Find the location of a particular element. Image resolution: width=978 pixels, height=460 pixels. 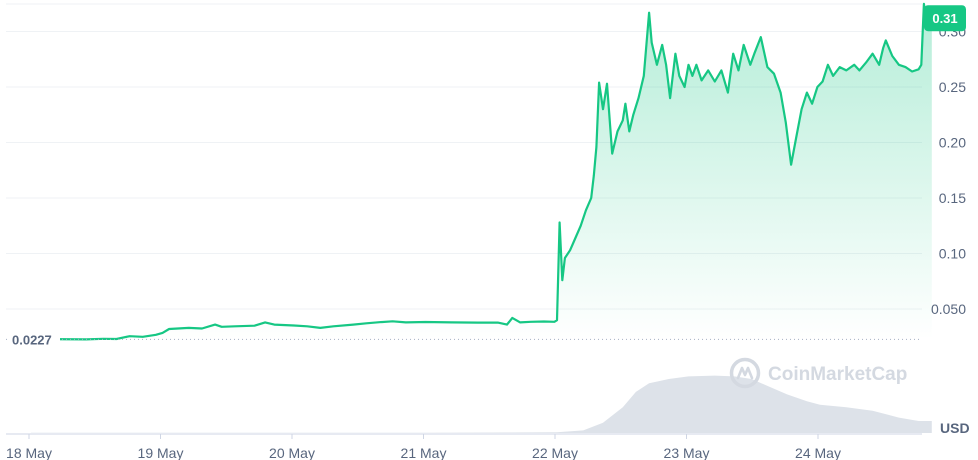

x-tick-label: 18 May is located at coordinates (29, 452).